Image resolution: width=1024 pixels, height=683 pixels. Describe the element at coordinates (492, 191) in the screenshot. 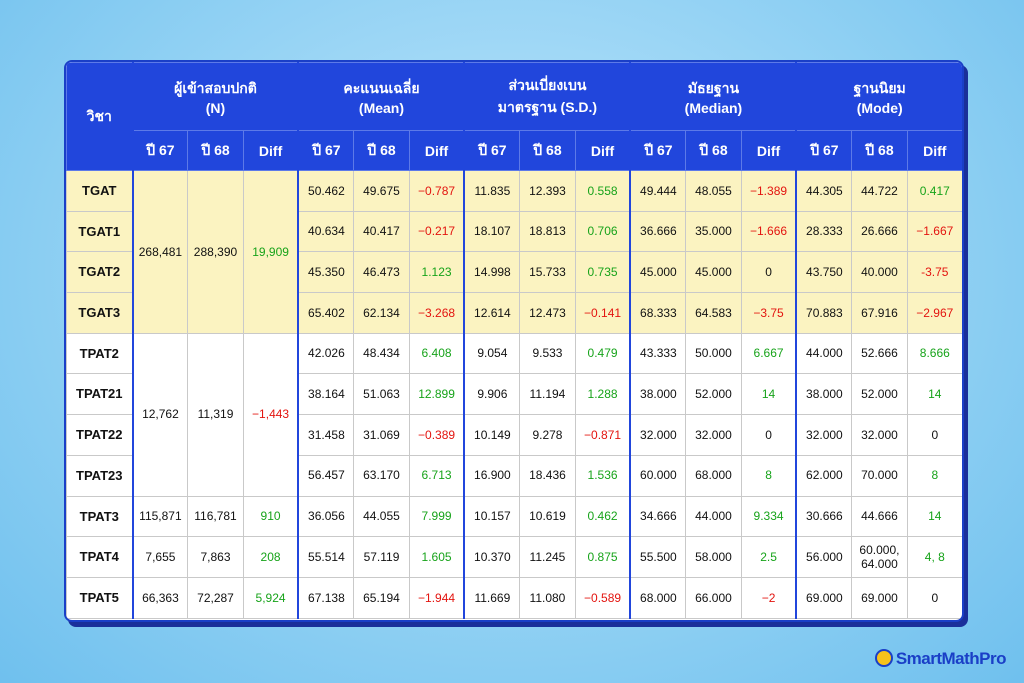

I see `stat-cell: 11.835` at that location.